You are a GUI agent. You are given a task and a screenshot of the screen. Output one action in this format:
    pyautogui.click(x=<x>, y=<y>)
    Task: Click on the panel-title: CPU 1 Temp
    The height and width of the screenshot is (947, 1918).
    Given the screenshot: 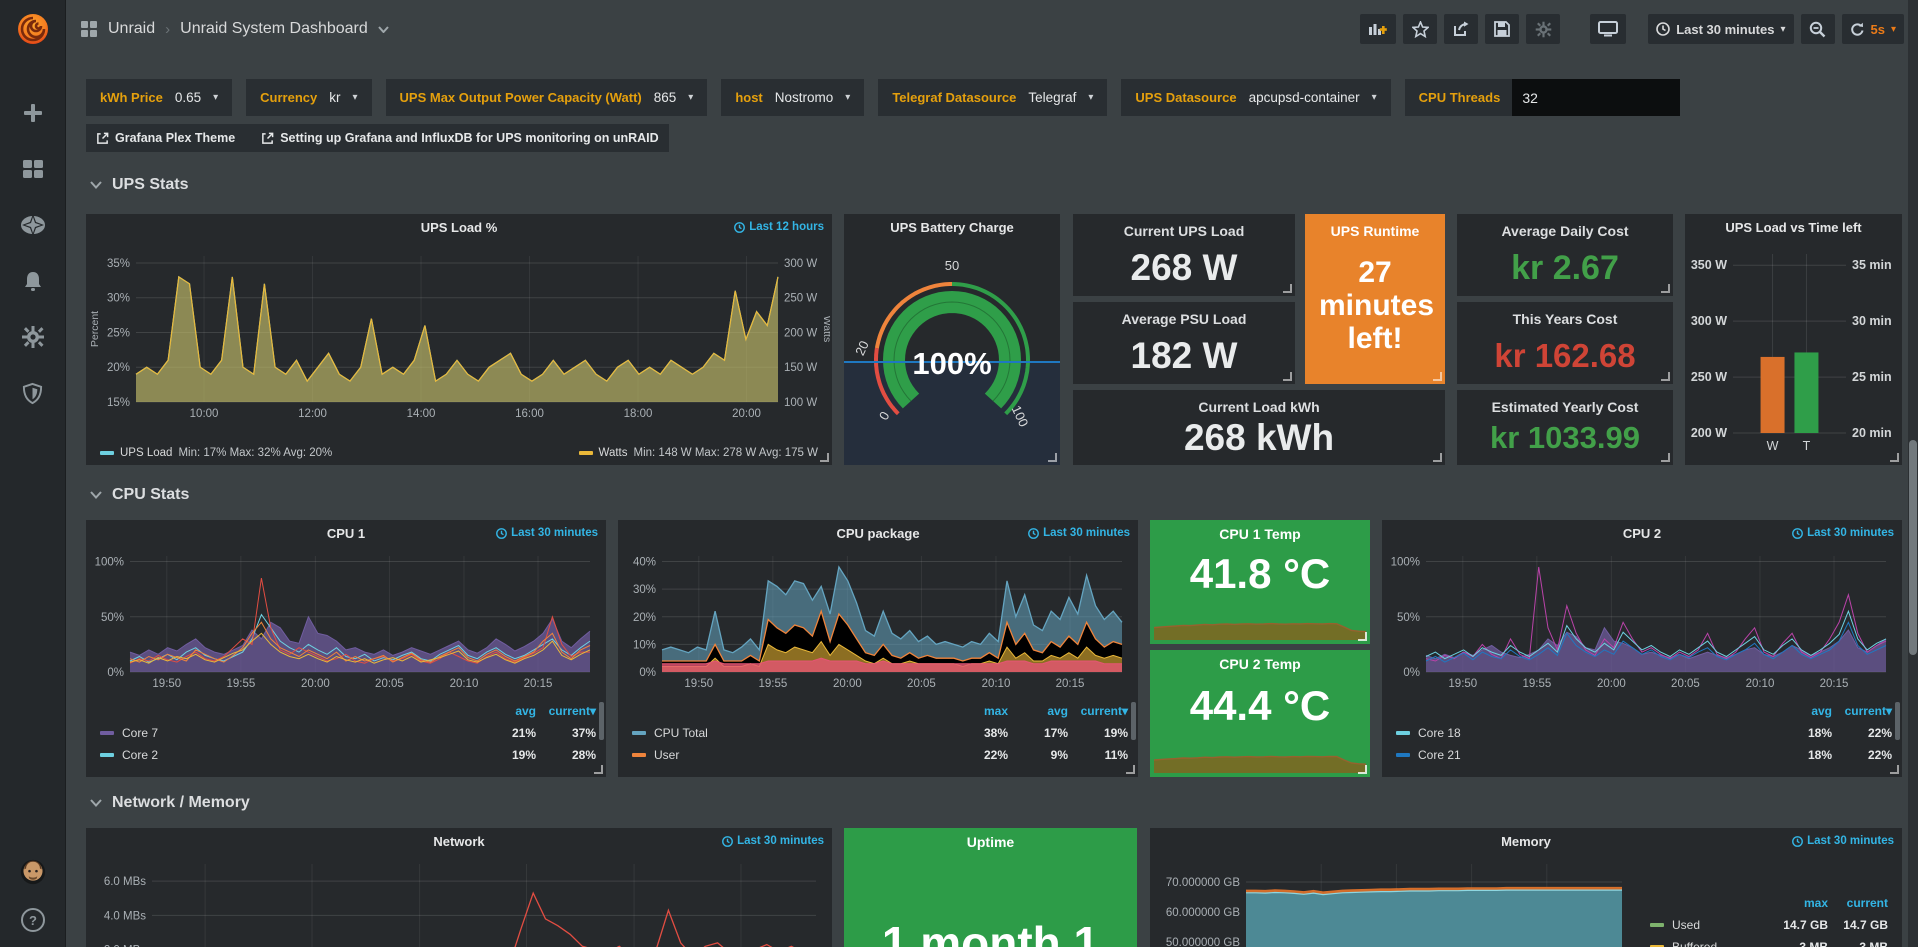 What is the action you would take?
    pyautogui.click(x=1260, y=534)
    